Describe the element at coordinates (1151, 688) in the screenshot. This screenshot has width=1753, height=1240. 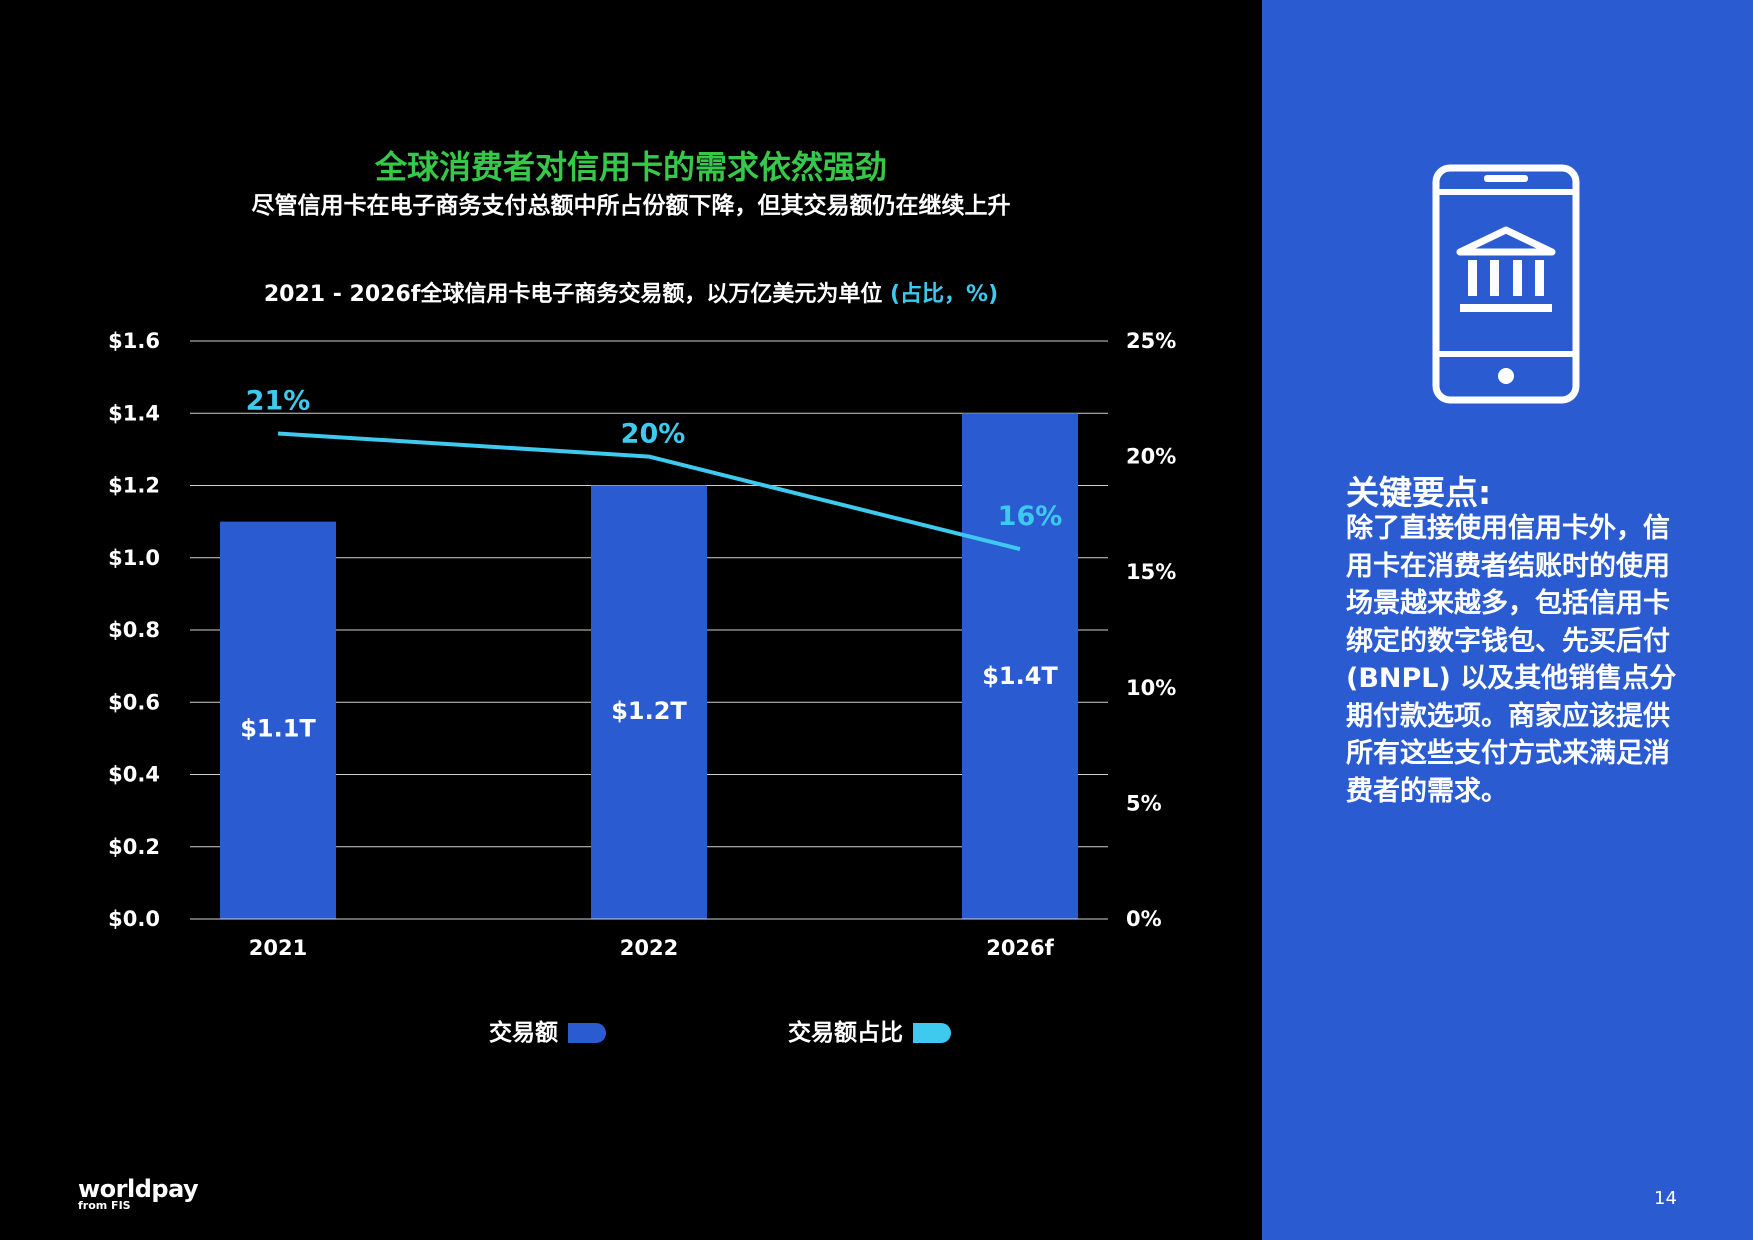
I see `y-right-tick-label: 10%` at that location.